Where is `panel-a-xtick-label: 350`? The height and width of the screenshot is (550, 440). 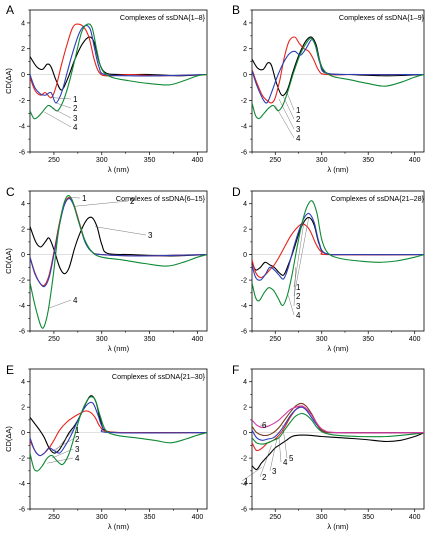
panel-a-xtick-label: 350 is located at coordinates (150, 160).